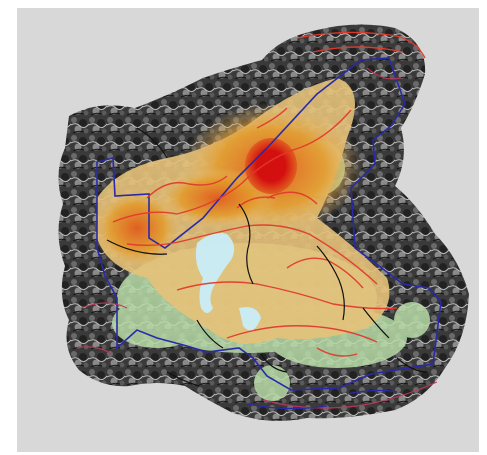 The width and height of the screenshot is (487, 455). Describe the element at coordinates (271, 166) in the screenshot. I see `density-peak` at that location.